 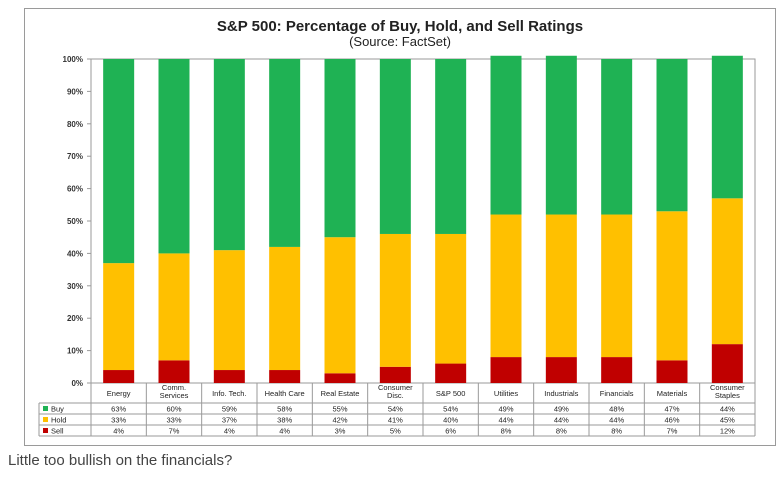 What do you see at coordinates (75, 318) in the screenshot?
I see `y-tick-label: 20%` at bounding box center [75, 318].